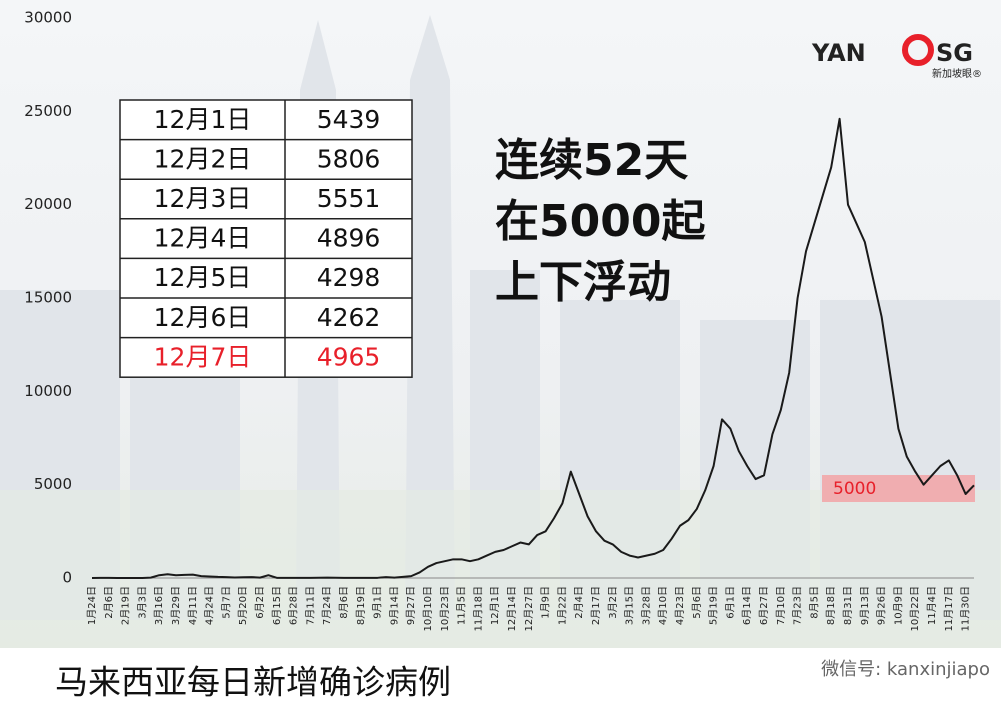 This screenshot has width=1001, height=718. What do you see at coordinates (613, 602) in the screenshot?
I see `x-tick-label: 3月2日` at bounding box center [613, 602].